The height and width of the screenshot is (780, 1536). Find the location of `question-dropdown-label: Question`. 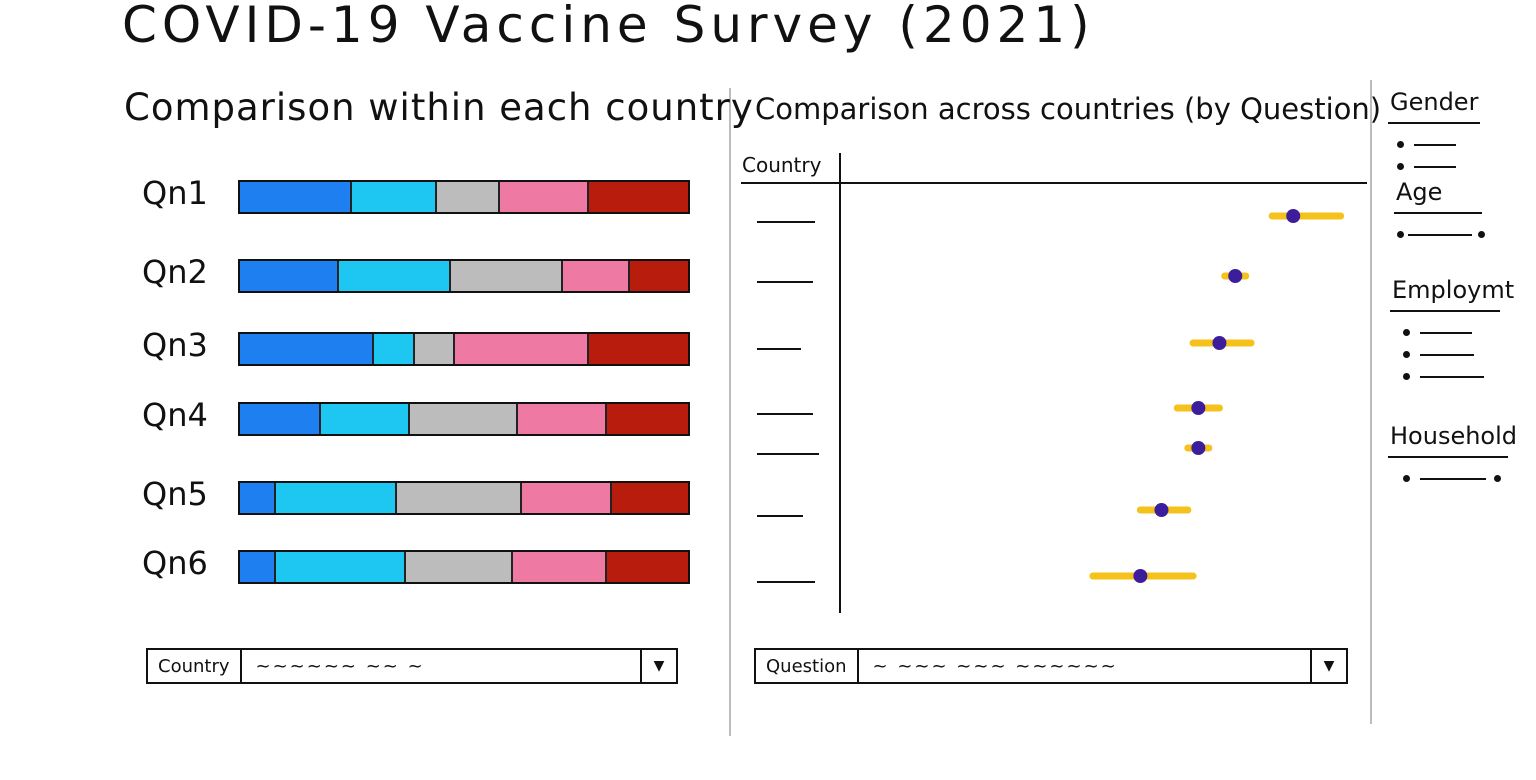

question-dropdown-label: Question is located at coordinates (807, 666).